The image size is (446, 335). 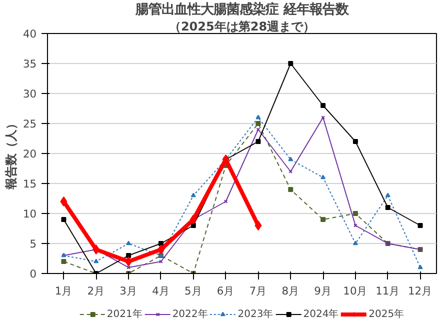 What do you see at coordinates (323, 291) in the screenshot?
I see `x-tick-label: 9月` at bounding box center [323, 291].